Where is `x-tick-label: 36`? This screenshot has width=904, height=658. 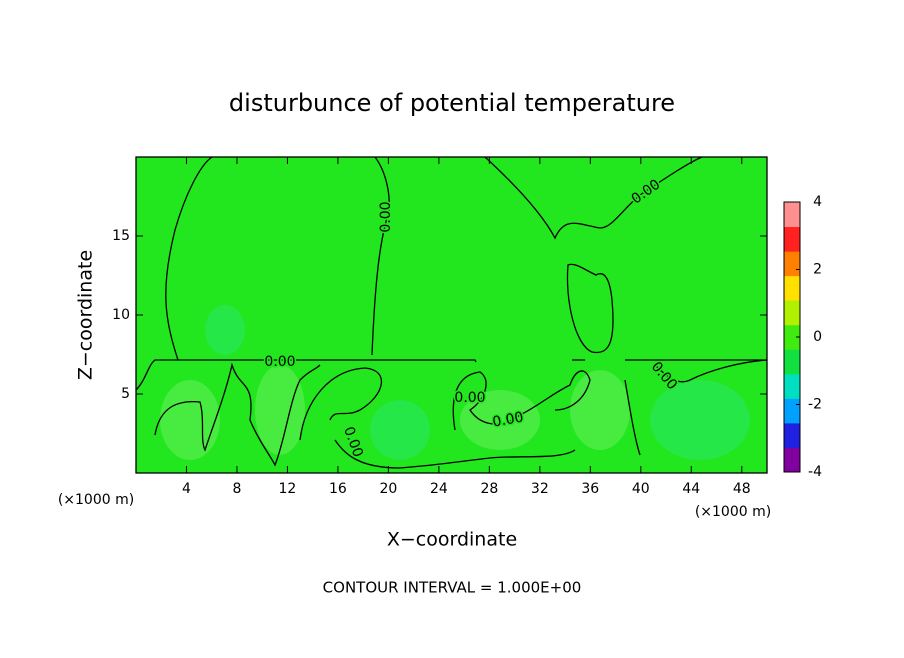 x-tick-label: 36 is located at coordinates (590, 489).